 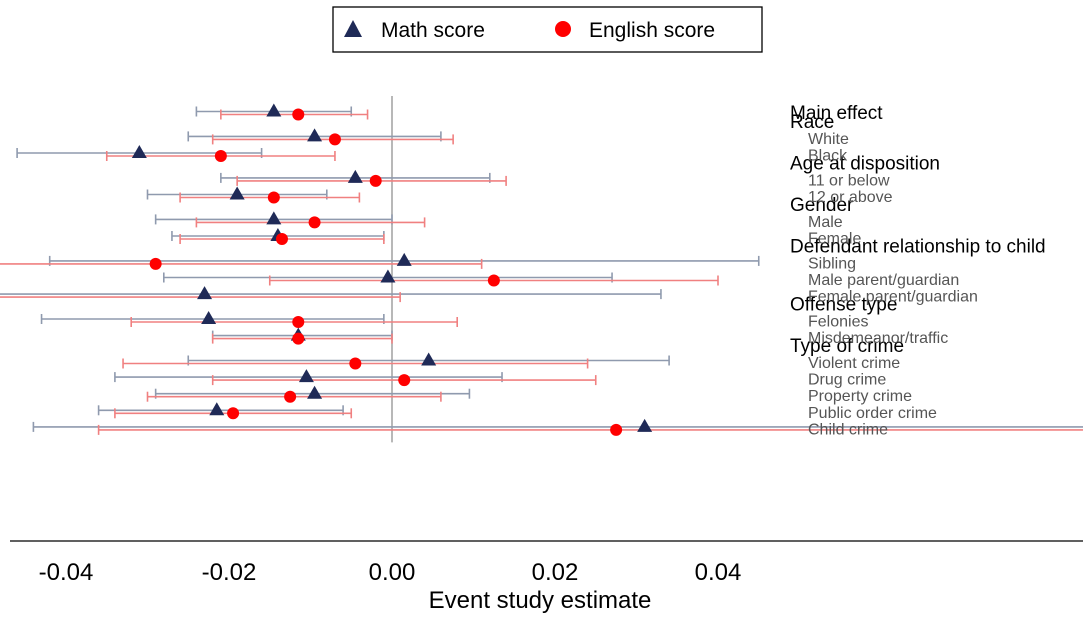 What do you see at coordinates (433, 30) in the screenshot?
I see `legend-math-label: Math score` at bounding box center [433, 30].